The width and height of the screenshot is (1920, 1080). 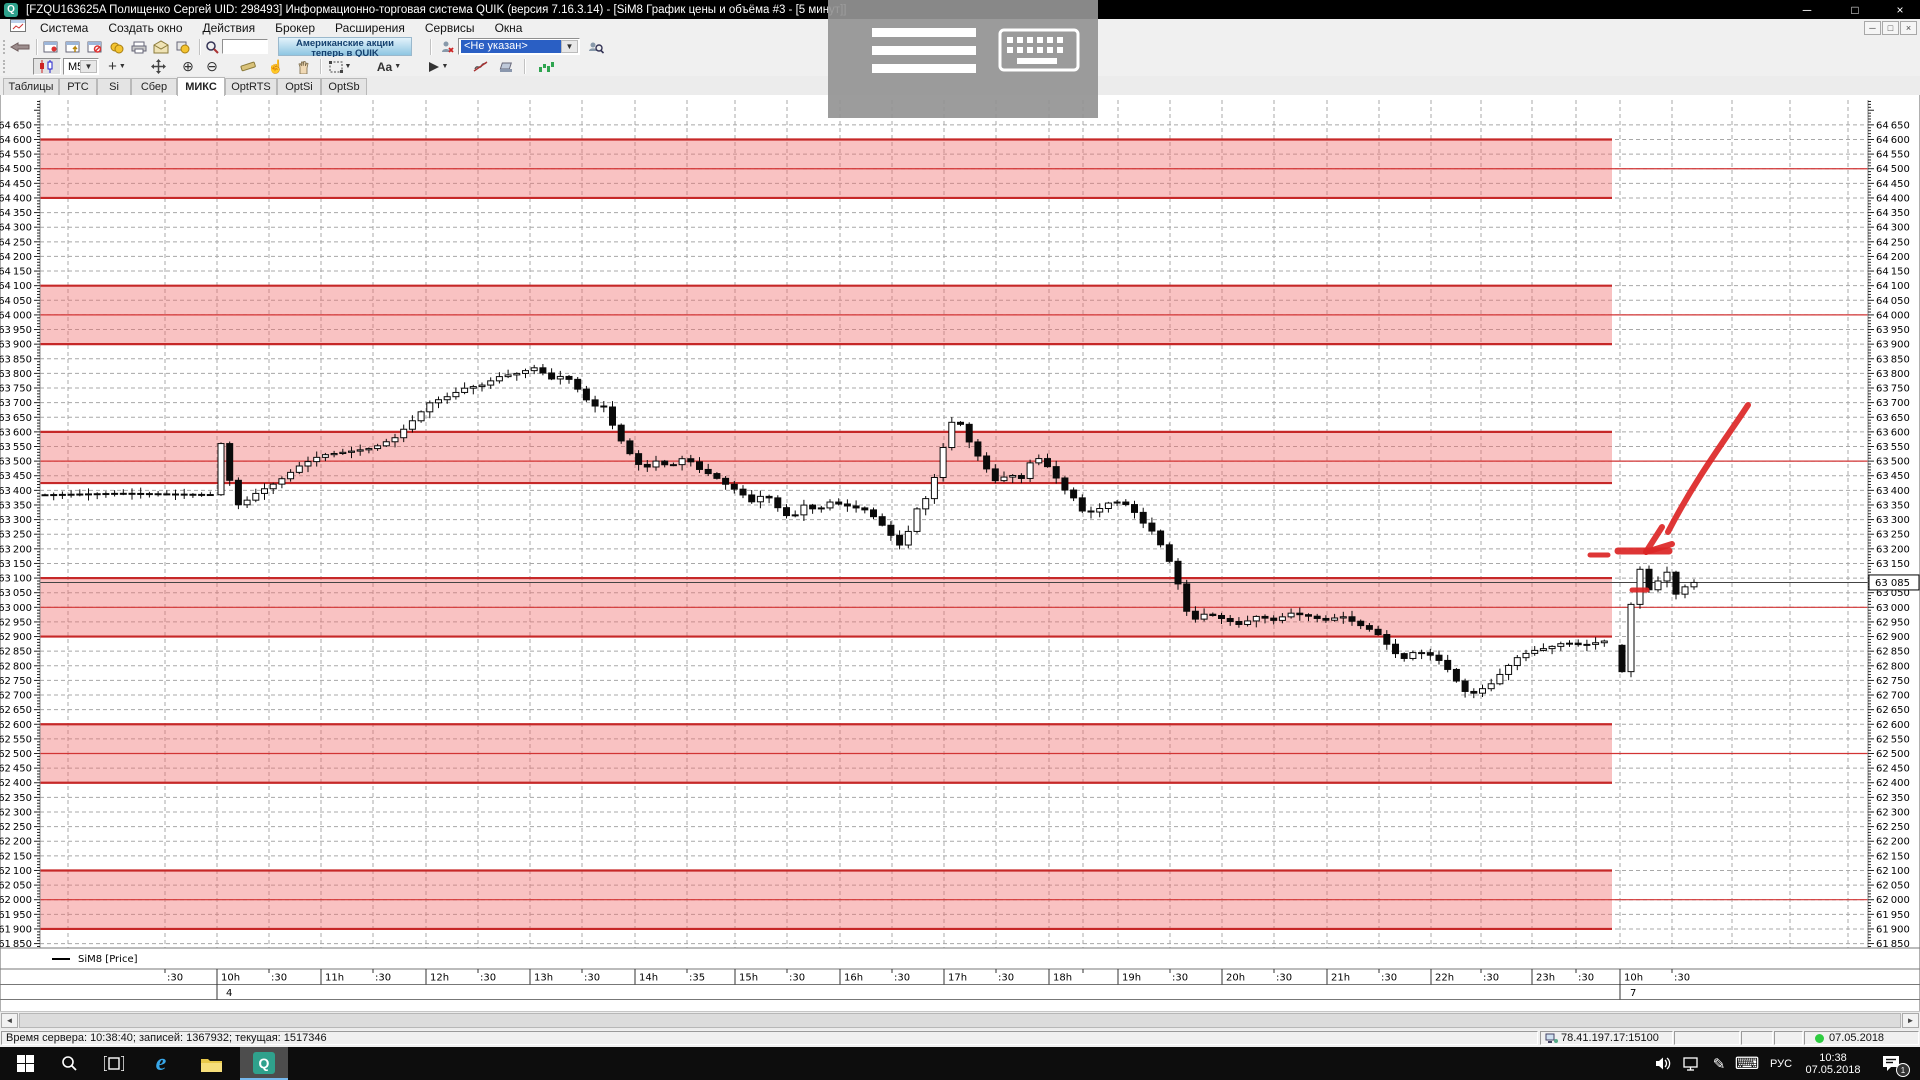 I want to click on tab-sber: Сбер, so click(x=154, y=86).